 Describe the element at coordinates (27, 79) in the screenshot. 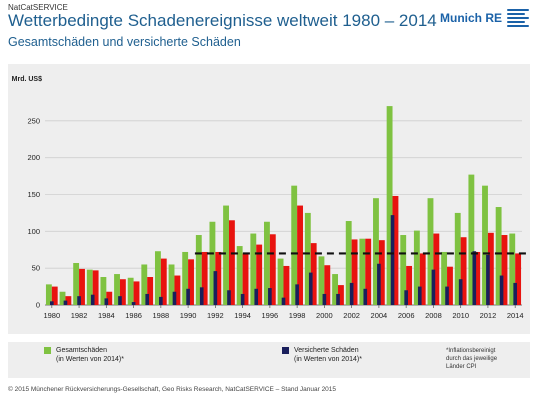

I see `y-axis-label: Mrd. US$` at that location.